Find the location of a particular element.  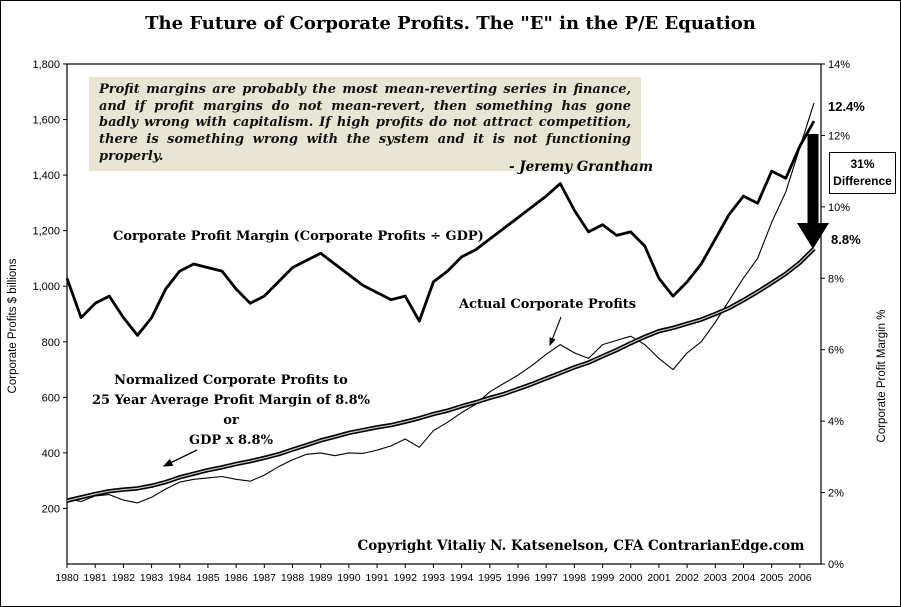

left-axis-tick-label: 1,600 is located at coordinates (46, 121).